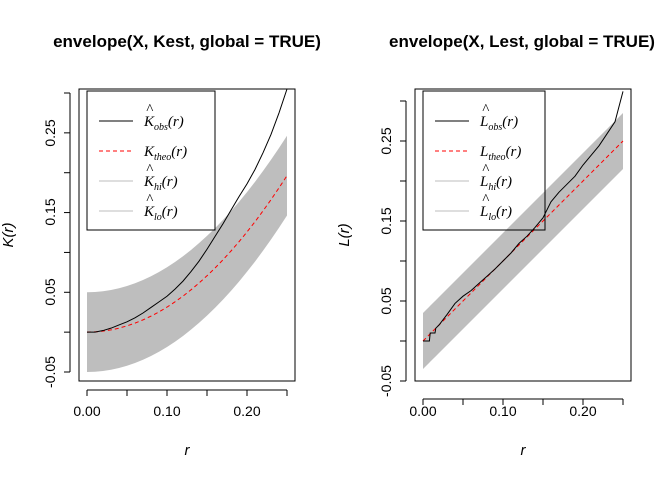  I want to click on legend-label: Ktheo(r), so click(165, 153).